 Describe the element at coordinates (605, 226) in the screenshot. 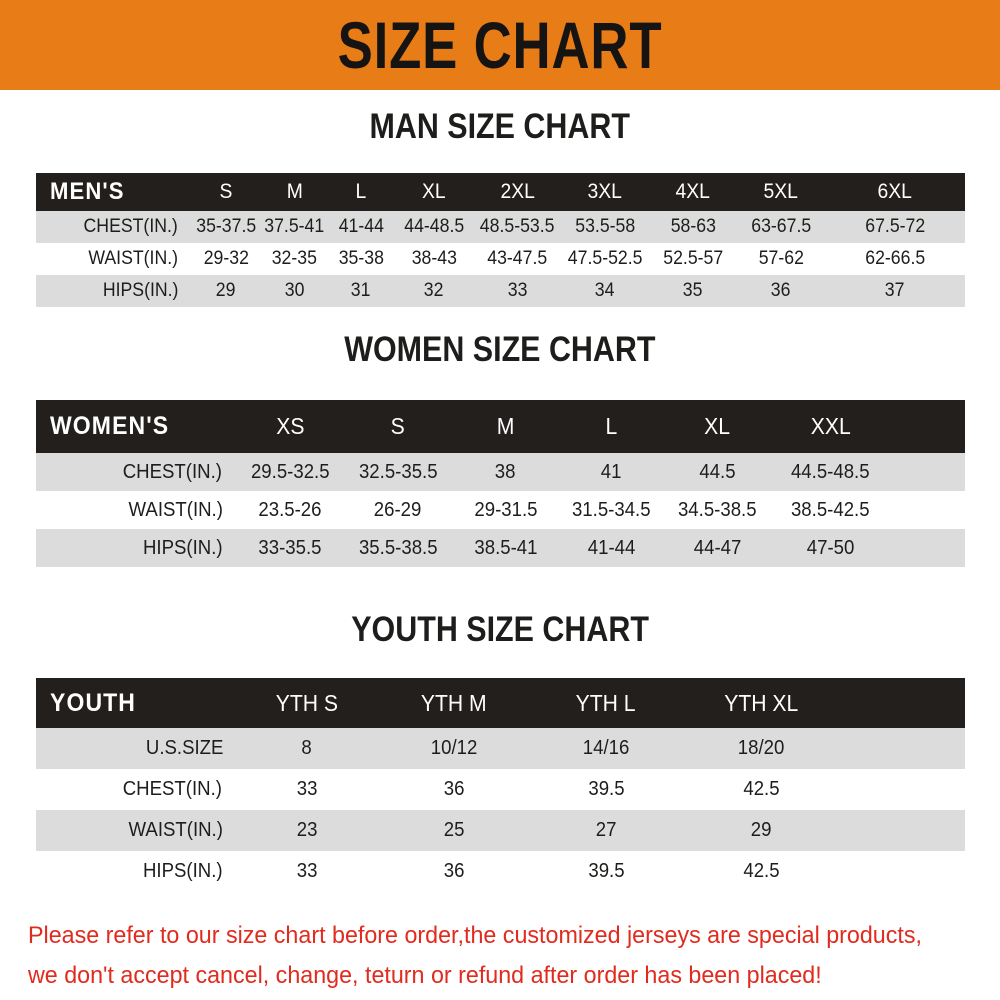

I see `table-cell: 53.5-58` at that location.